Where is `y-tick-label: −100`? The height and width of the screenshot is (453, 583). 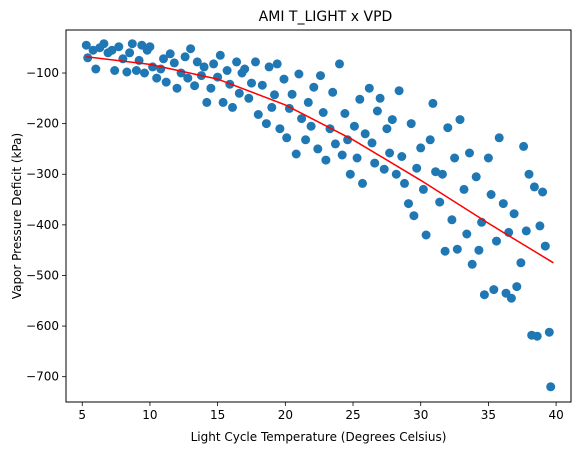 y-tick-label: −100 is located at coordinates (42, 73).